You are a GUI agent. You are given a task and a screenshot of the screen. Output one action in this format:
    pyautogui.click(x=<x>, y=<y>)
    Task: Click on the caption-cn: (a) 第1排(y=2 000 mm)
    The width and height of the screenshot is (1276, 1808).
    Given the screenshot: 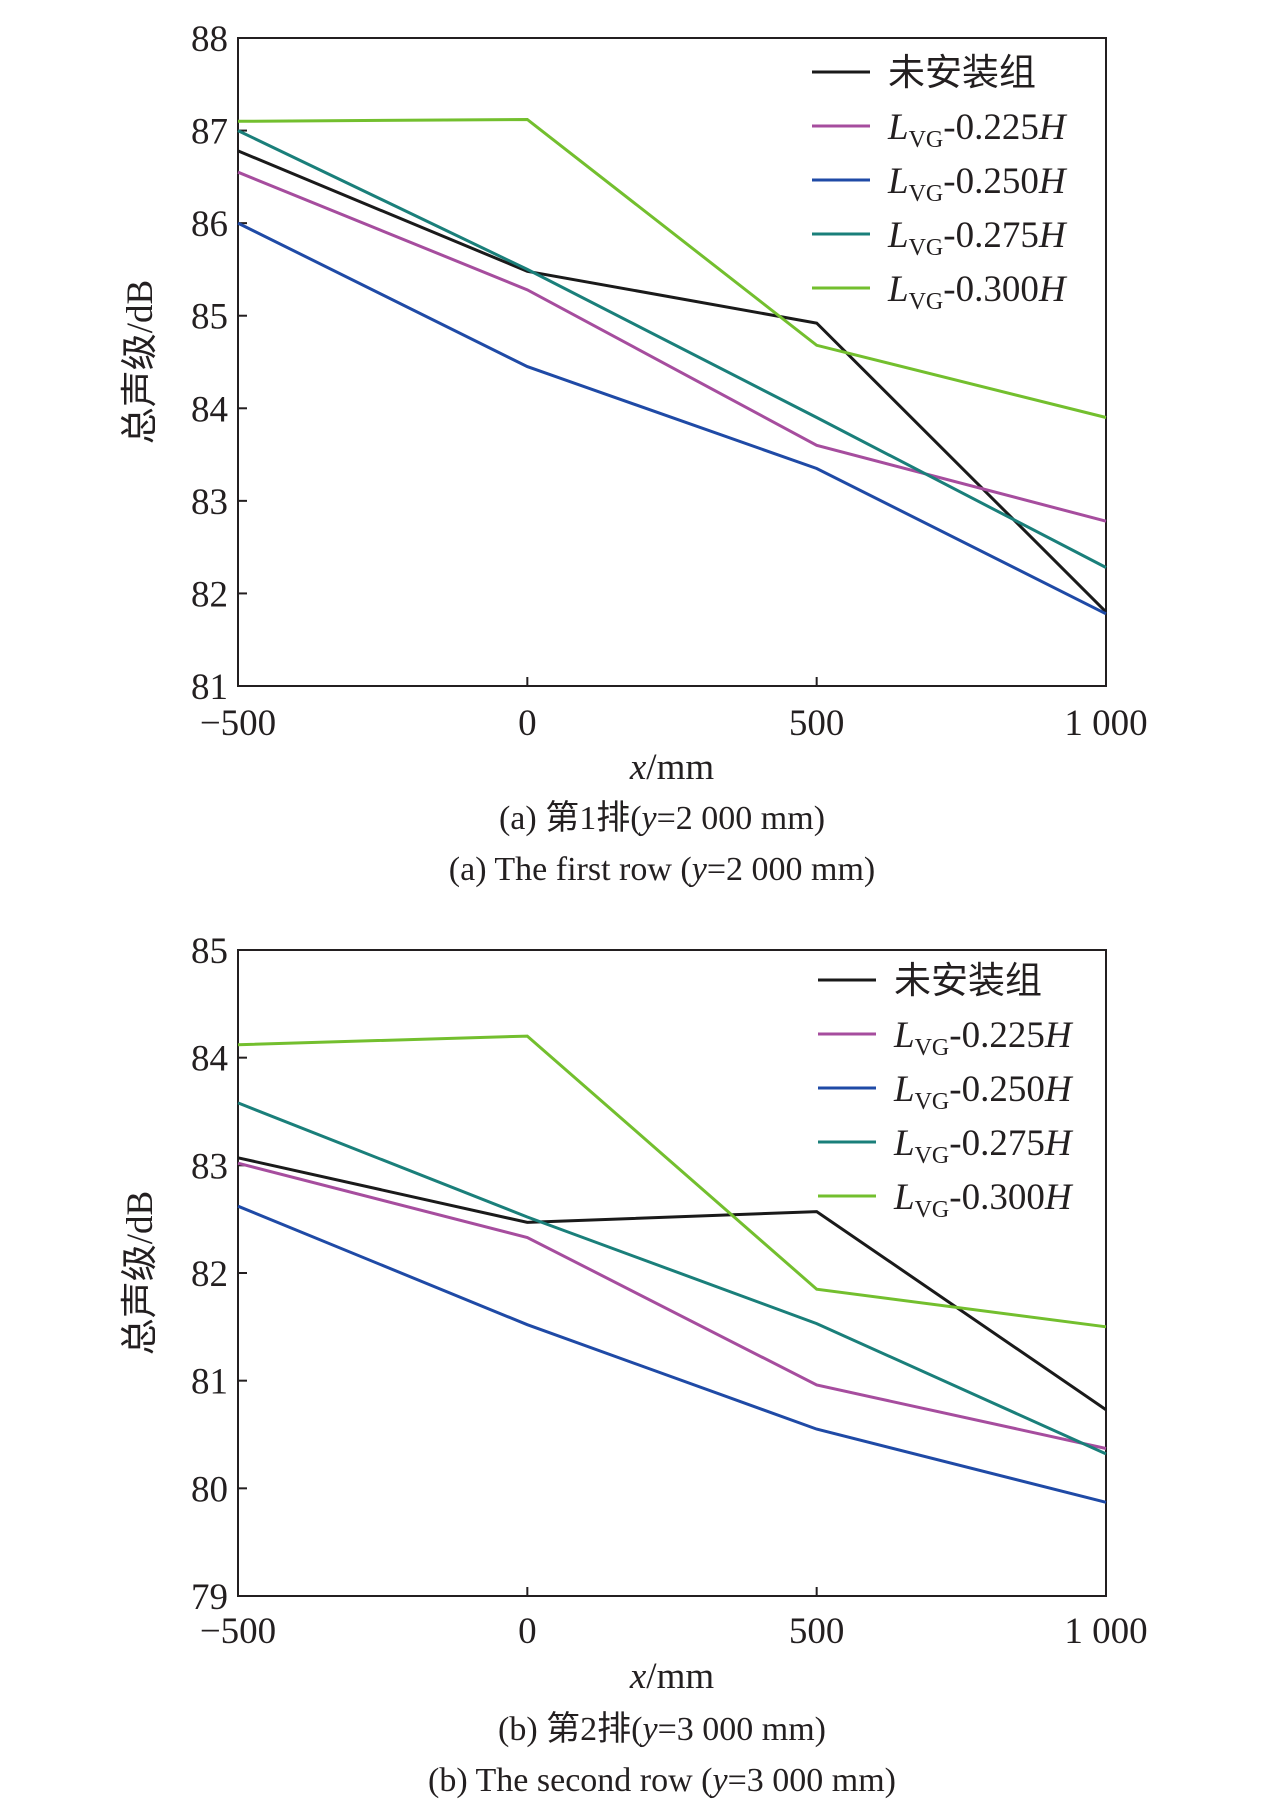 What is the action you would take?
    pyautogui.click(x=662, y=818)
    